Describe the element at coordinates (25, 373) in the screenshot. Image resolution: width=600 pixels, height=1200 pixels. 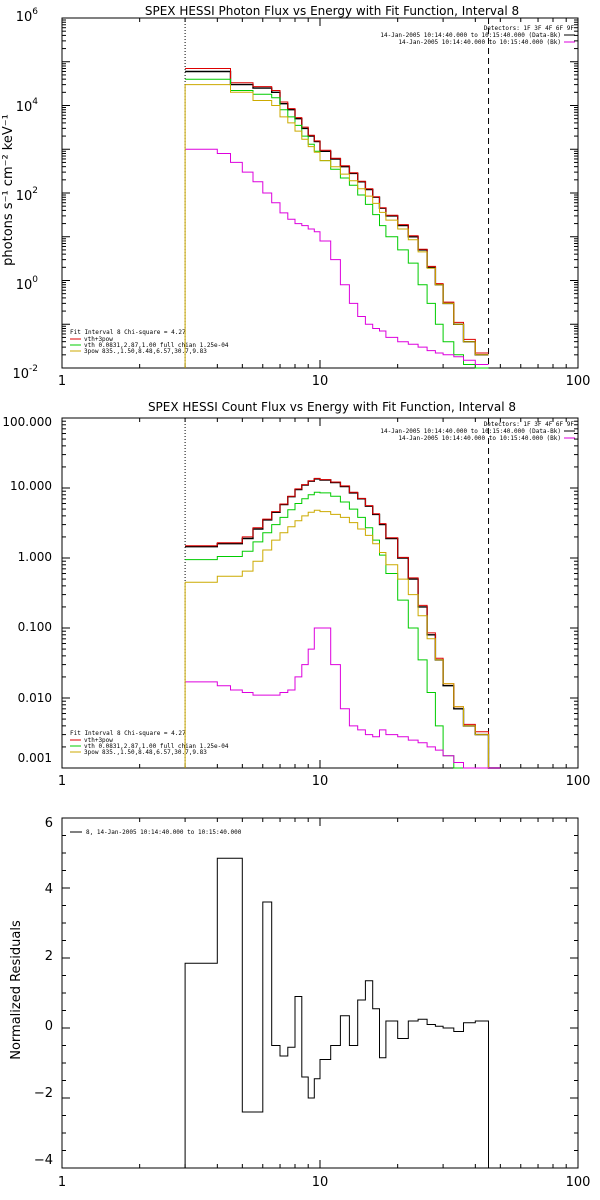
I see `y-tick-label: 10⁻²` at that location.